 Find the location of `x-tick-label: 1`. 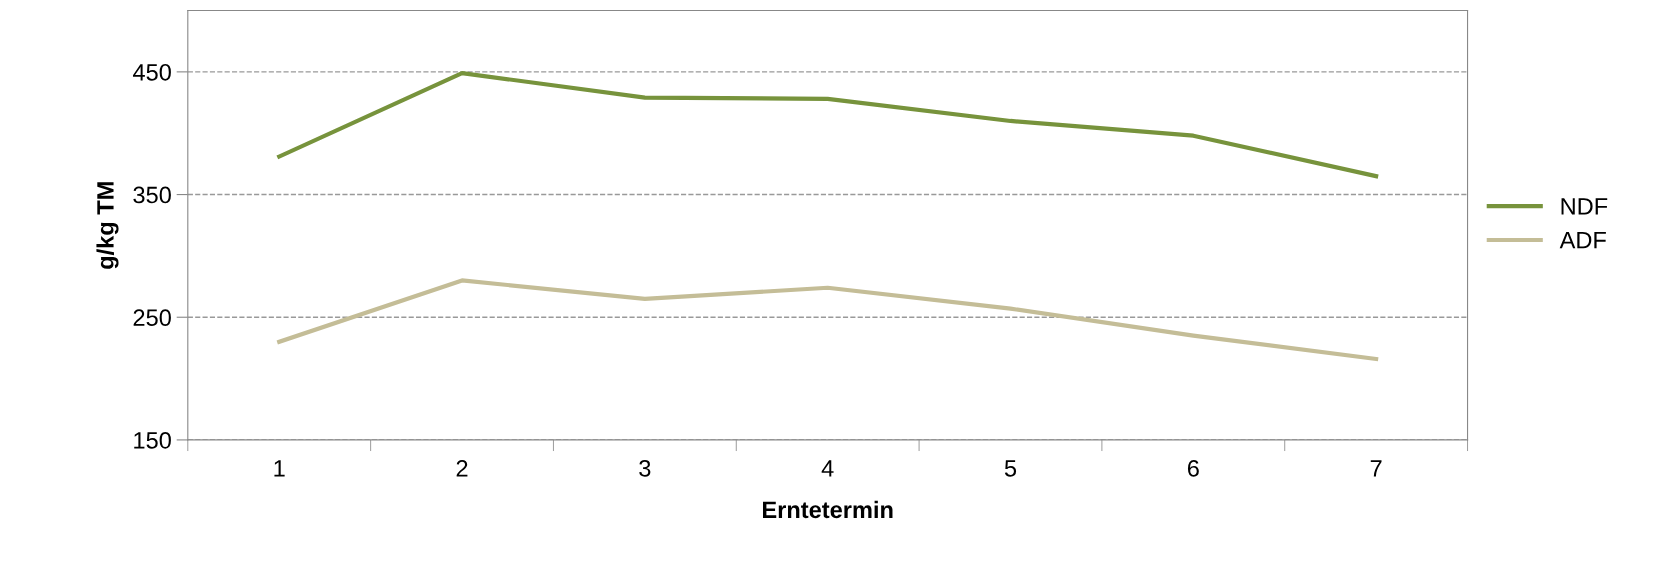

x-tick-label: 1 is located at coordinates (279, 468).